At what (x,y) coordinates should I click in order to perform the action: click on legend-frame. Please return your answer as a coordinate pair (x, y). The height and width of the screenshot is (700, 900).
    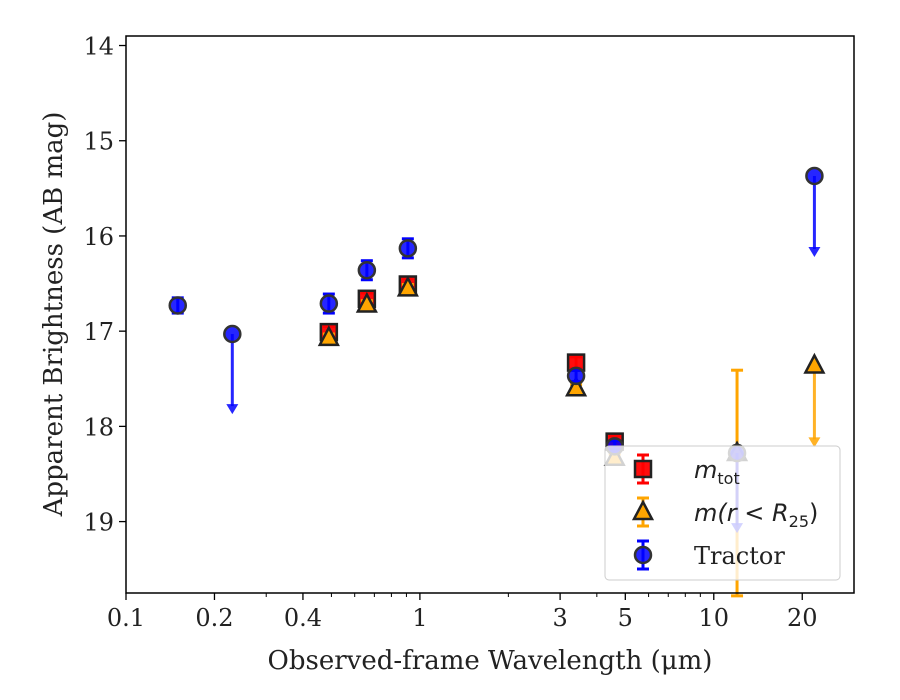
    Looking at the image, I should click on (722, 513).